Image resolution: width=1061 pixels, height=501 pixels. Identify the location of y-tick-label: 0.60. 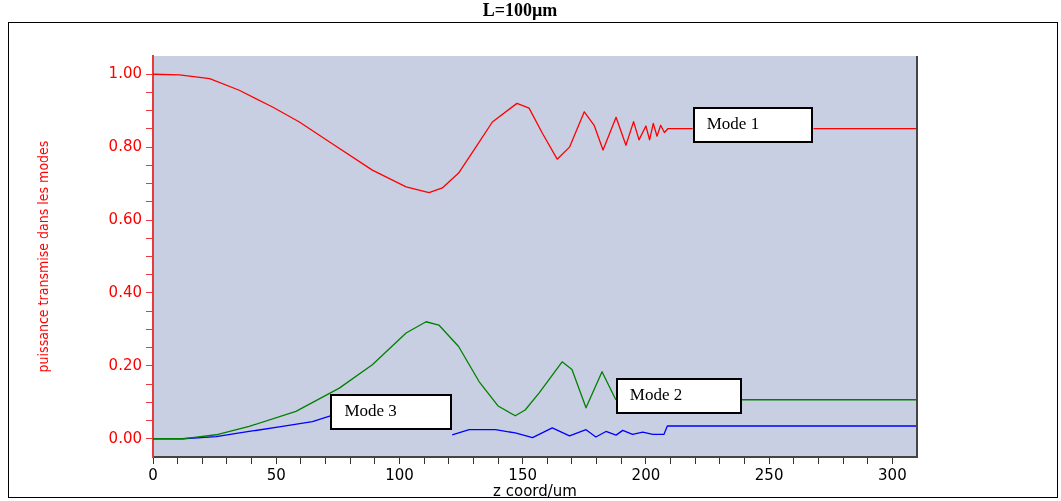
(125, 218).